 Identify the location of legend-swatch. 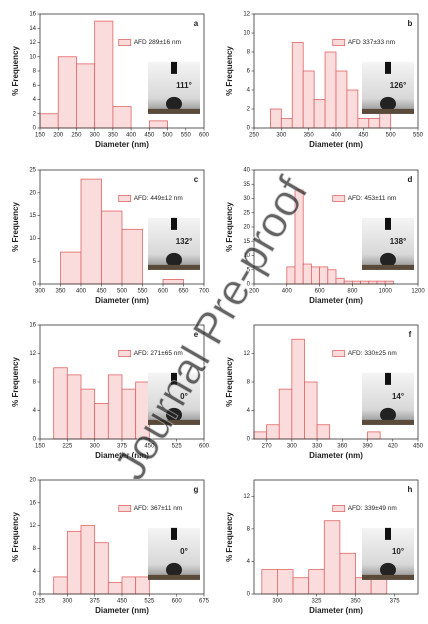
(339, 42).